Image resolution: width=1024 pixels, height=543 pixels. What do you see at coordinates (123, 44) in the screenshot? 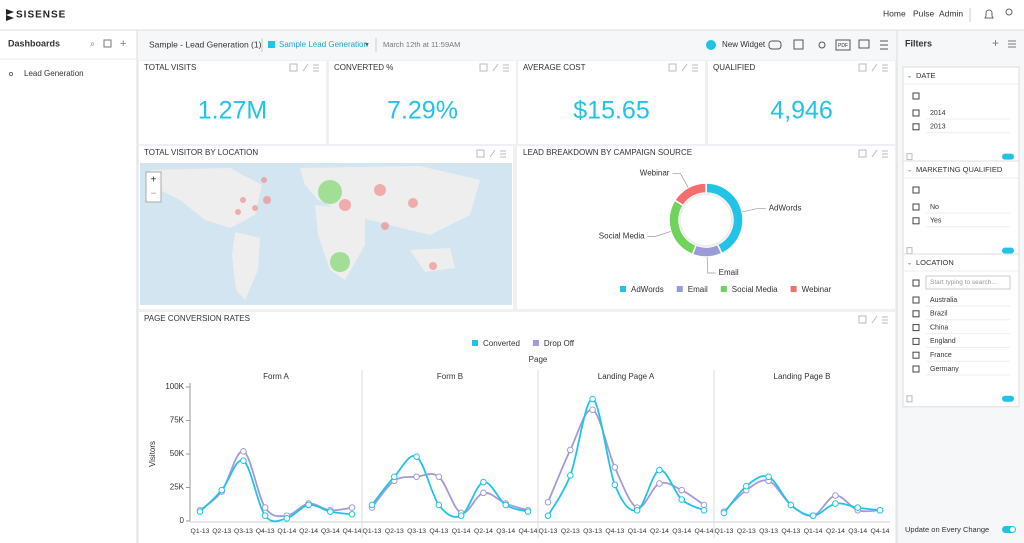
I see `add-icon: +` at bounding box center [123, 44].